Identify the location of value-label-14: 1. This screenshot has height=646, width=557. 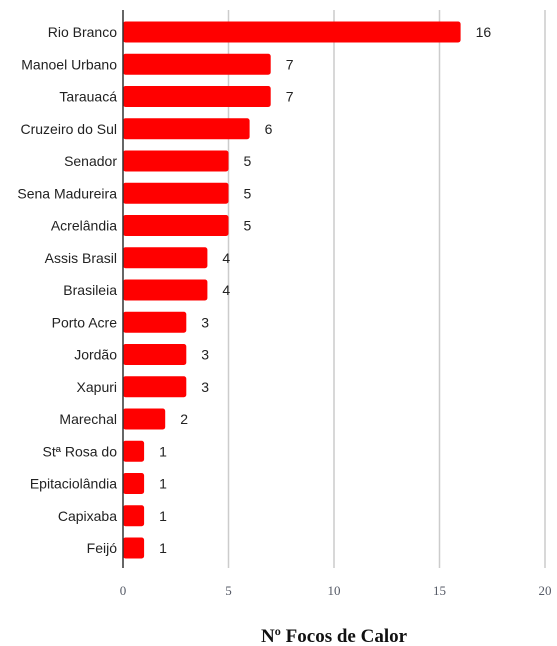
(163, 484).